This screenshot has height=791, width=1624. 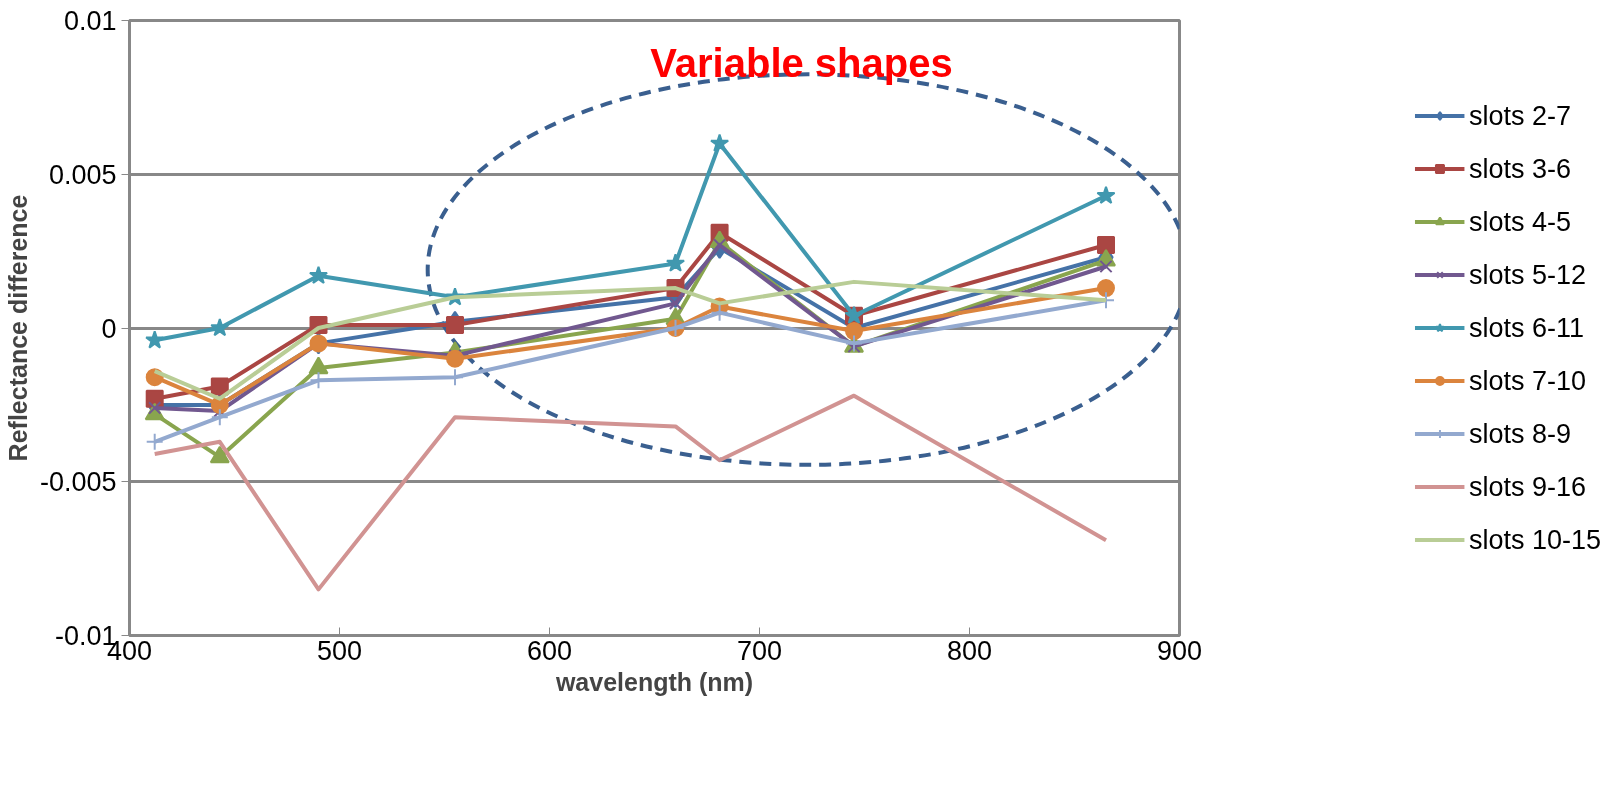 What do you see at coordinates (1535, 539) in the screenshot?
I see `legend-label: slots 10-15` at bounding box center [1535, 539].